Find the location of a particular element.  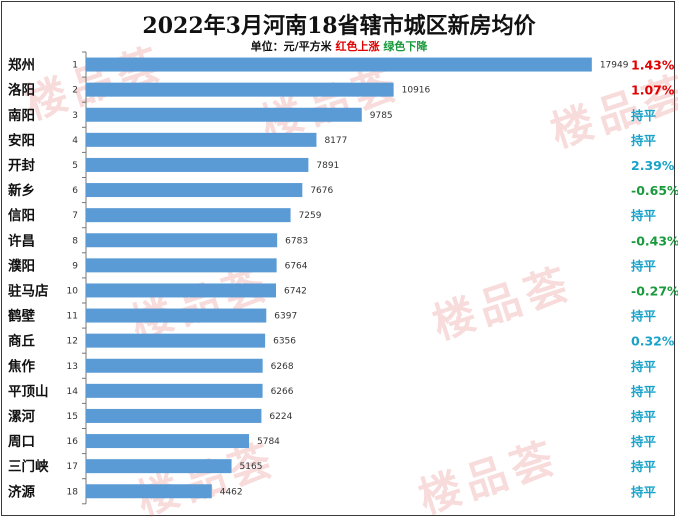

value-label: 7259 is located at coordinates (310, 216).